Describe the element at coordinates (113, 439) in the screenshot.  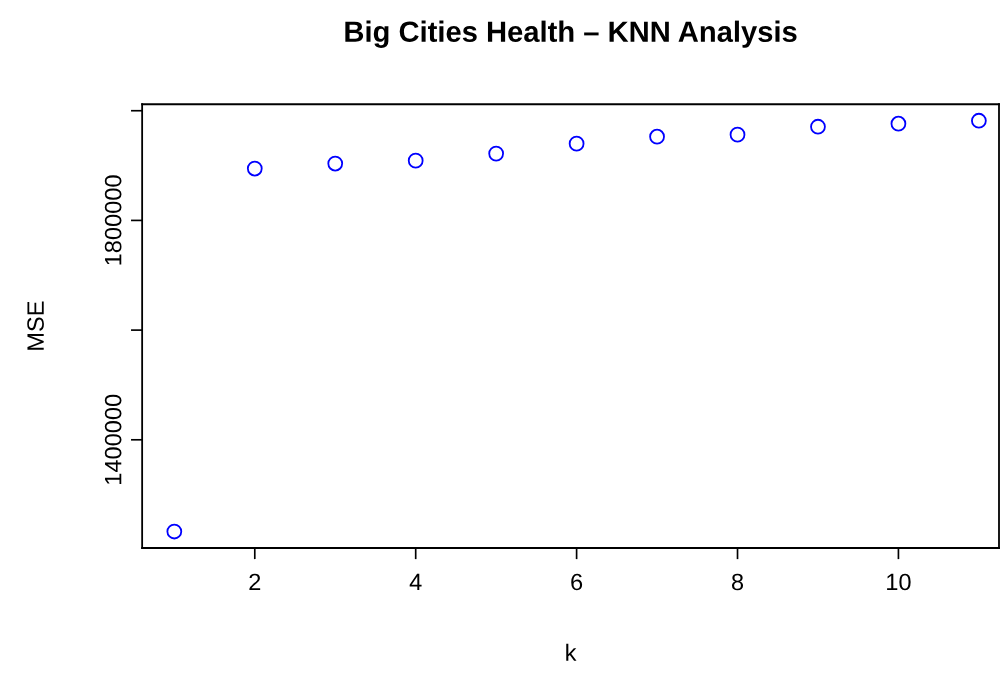
I see `y-tick-label: 1400000` at that location.